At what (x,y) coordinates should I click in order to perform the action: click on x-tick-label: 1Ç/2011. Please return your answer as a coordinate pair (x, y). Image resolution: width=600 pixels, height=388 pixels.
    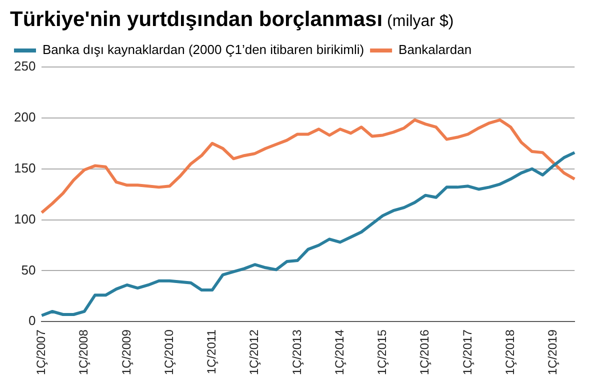
    Looking at the image, I should click on (211, 351).